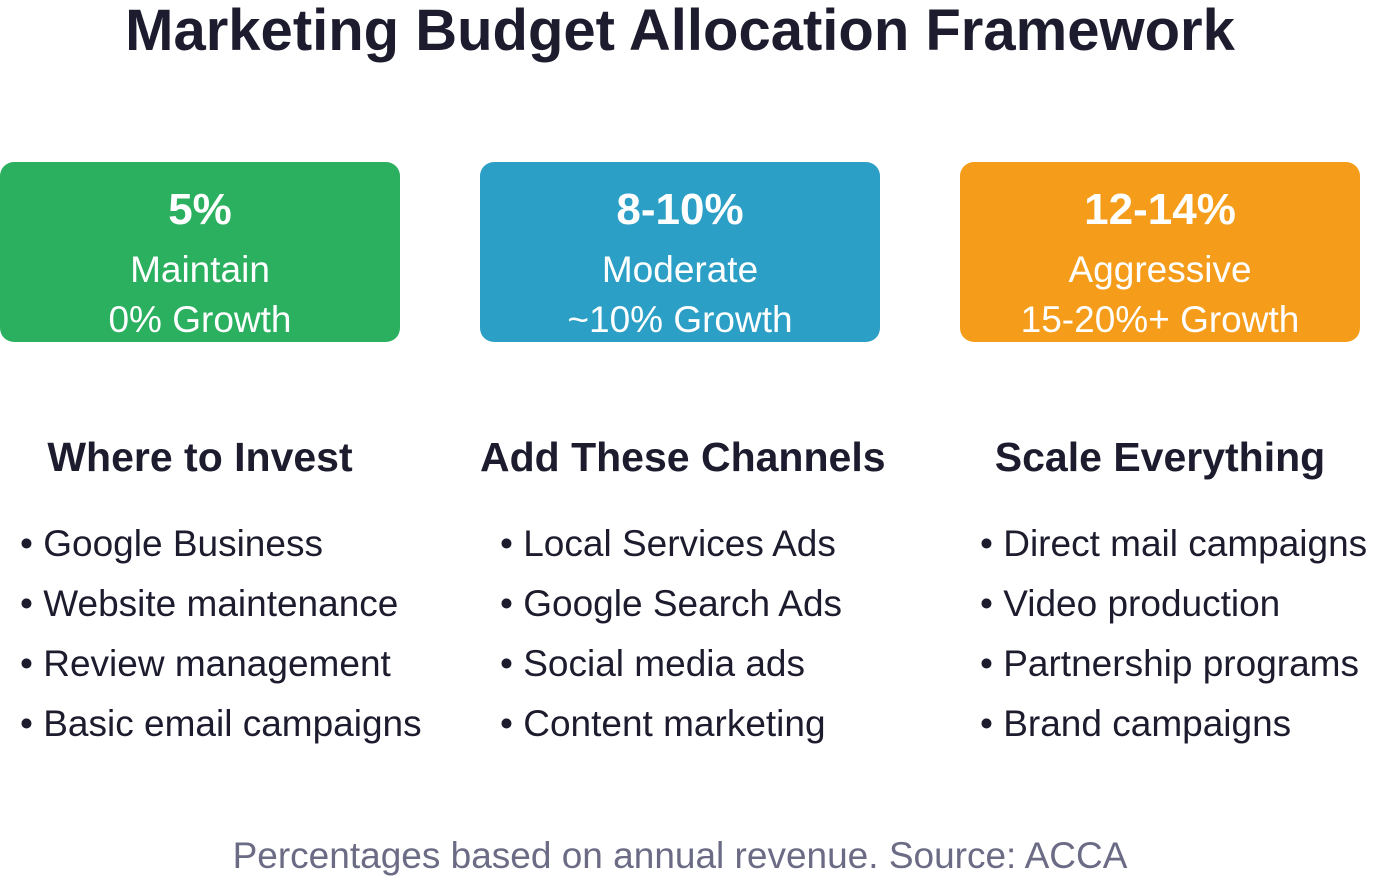 The image size is (1397, 878). I want to click on list-item-text: Local Services Ads, so click(679, 543).